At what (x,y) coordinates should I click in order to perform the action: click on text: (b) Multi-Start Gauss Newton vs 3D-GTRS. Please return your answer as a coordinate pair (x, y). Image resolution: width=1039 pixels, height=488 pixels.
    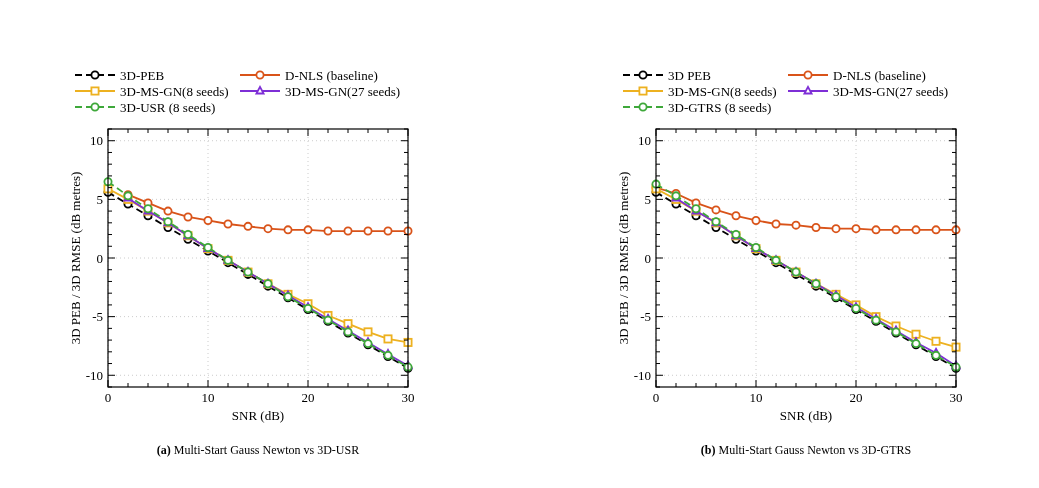
    Looking at the image, I should click on (806, 450).